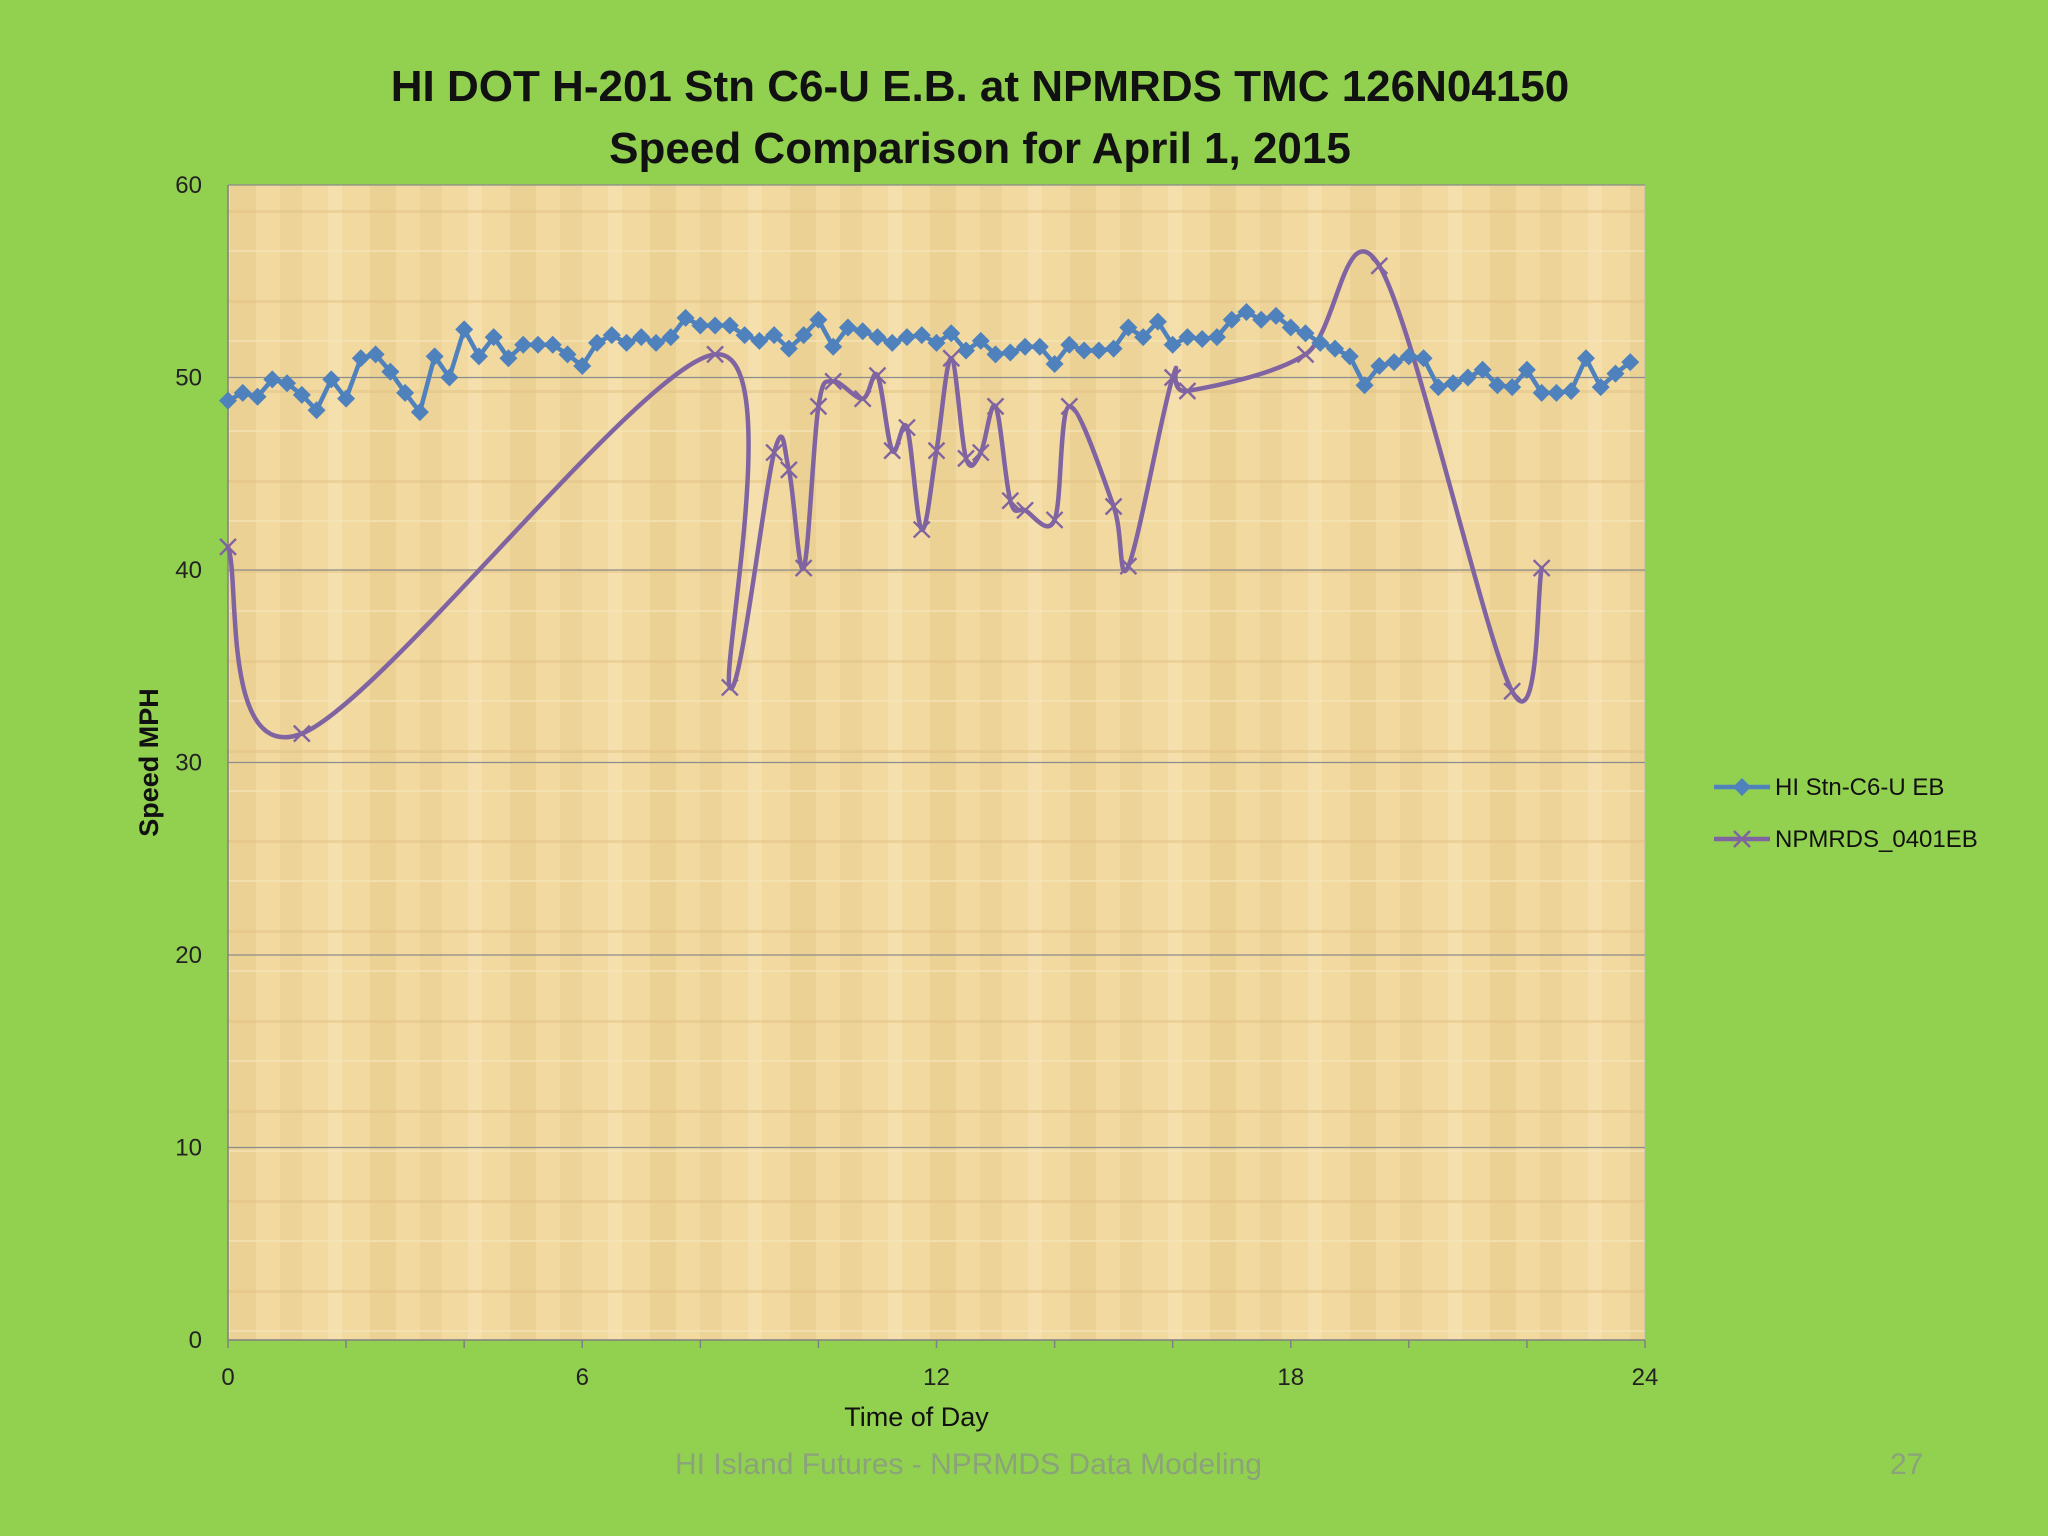 The width and height of the screenshot is (2048, 1536). Describe the element at coordinates (188, 763) in the screenshot. I see `y-tick-label: 30` at that location.